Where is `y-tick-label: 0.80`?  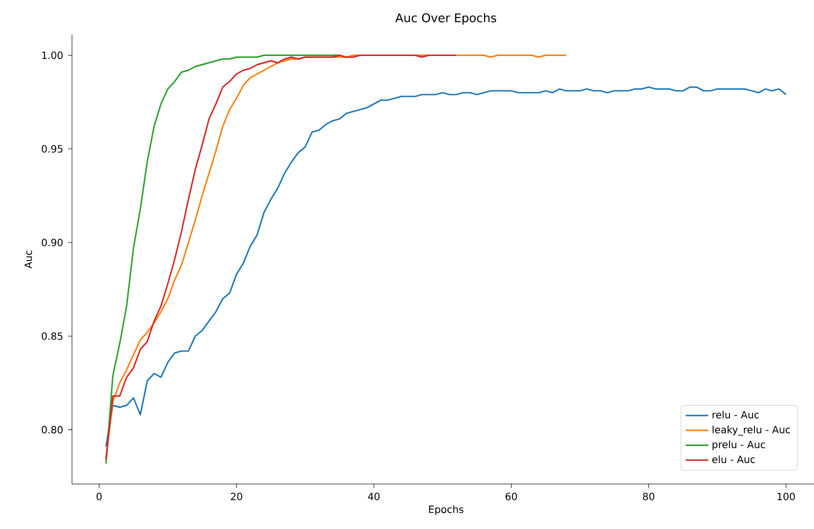
y-tick-label: 0.80 is located at coordinates (52, 430).